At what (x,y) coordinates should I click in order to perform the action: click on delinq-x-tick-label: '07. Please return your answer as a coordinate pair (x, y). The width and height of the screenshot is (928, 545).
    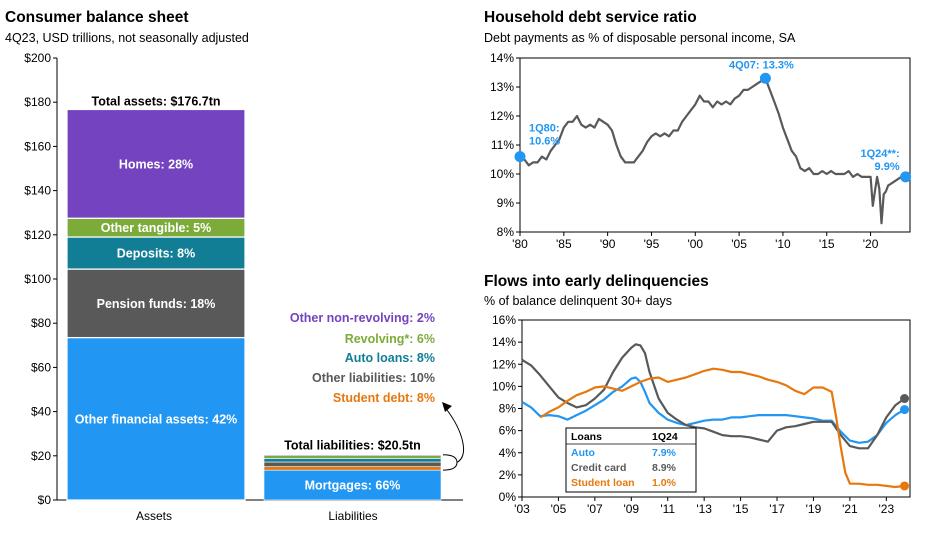
    Looking at the image, I should click on (595, 509).